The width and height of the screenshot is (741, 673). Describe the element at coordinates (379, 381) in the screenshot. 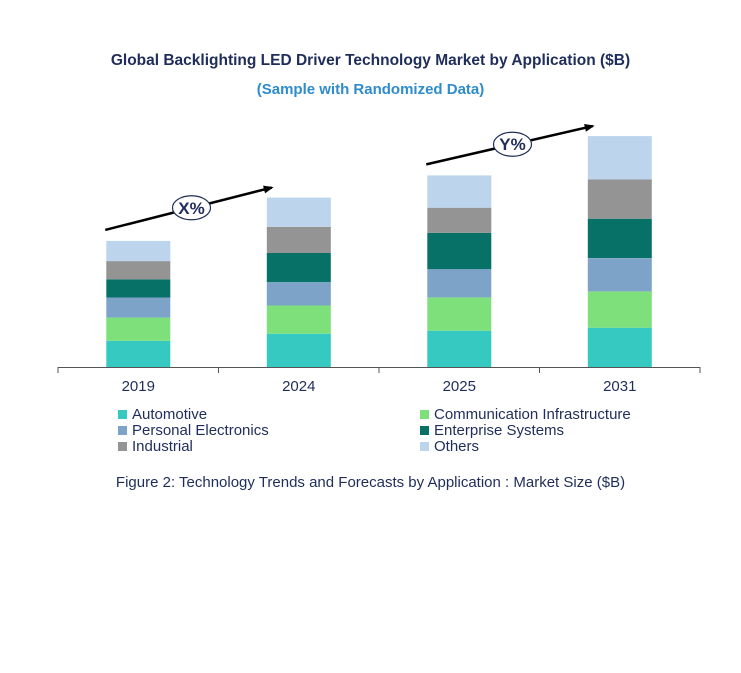

I see `x-axis: 2019 2024 2025 2031` at that location.